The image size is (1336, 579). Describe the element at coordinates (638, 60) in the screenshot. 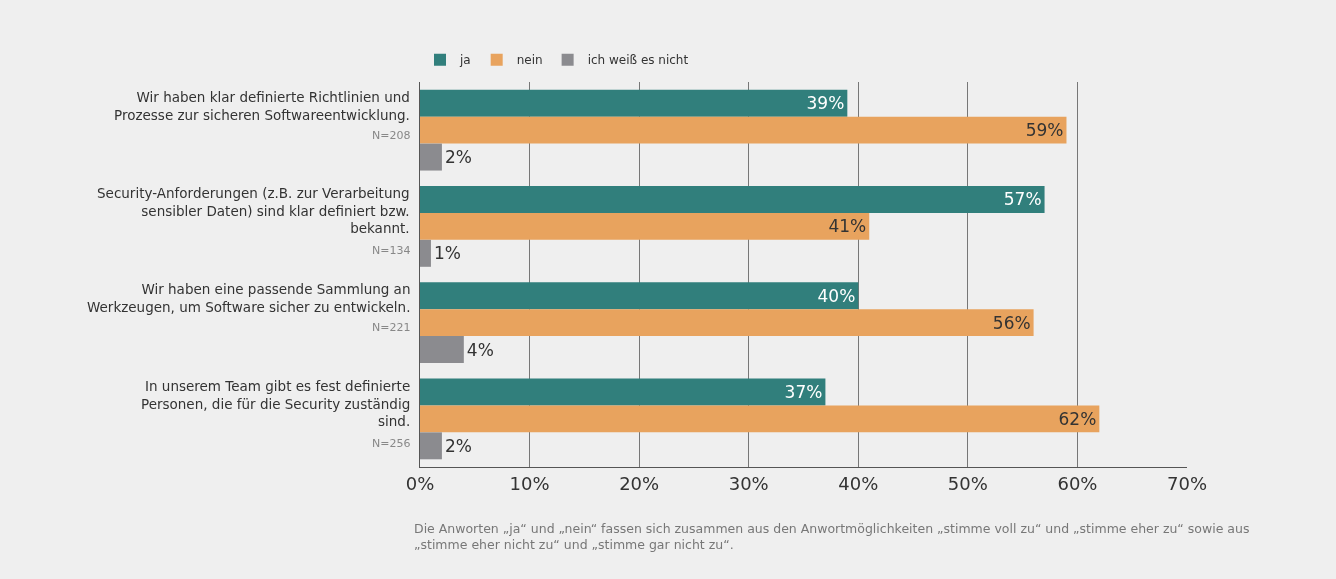

I see `legend-label: ich weiß es nicht` at that location.